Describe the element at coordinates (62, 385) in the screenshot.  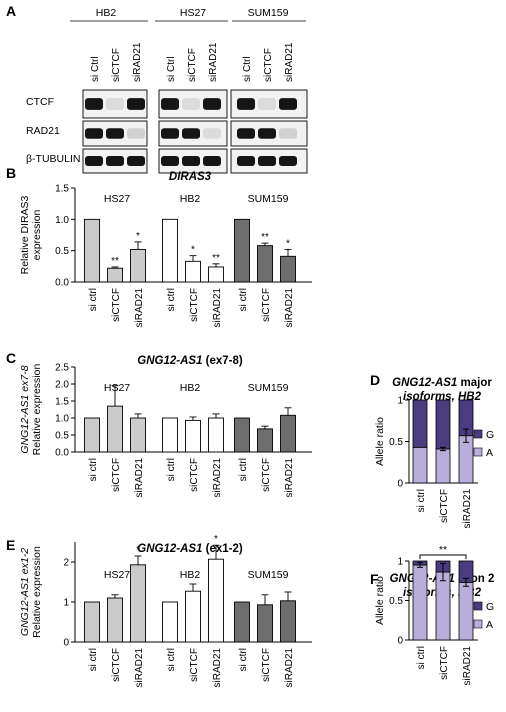
I see `y-tick-label: 2.0` at that location.